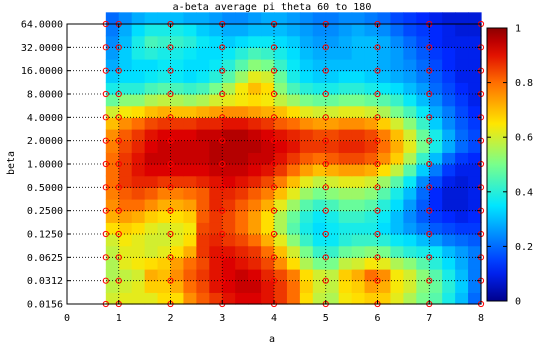  I want to click on colorbar-tick-label: 0.2, so click(524, 247).